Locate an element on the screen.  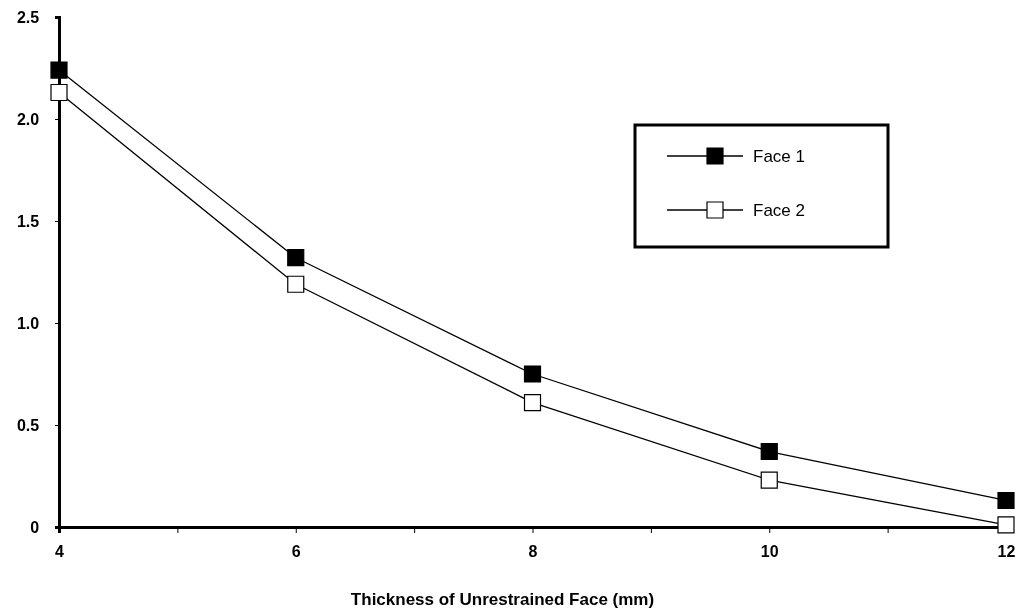
x-tick-label: 12 is located at coordinates (1006, 551).